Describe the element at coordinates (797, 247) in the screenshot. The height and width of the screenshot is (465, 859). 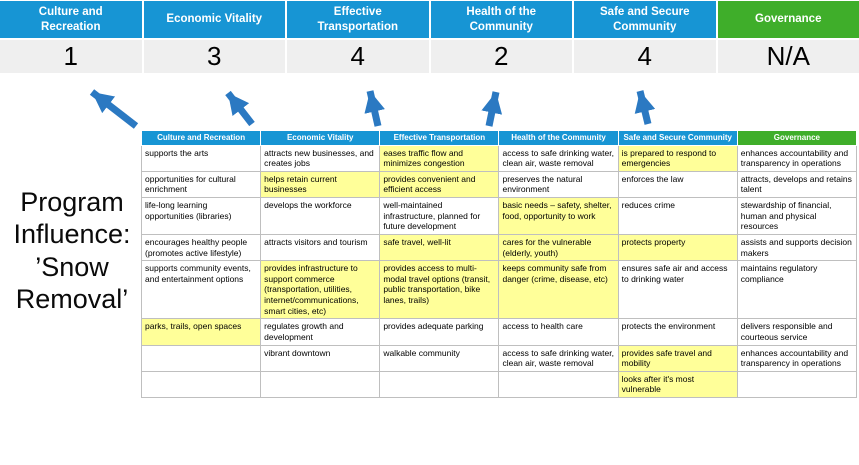
I see `matrix-cell: assists and supports decision makers` at that location.